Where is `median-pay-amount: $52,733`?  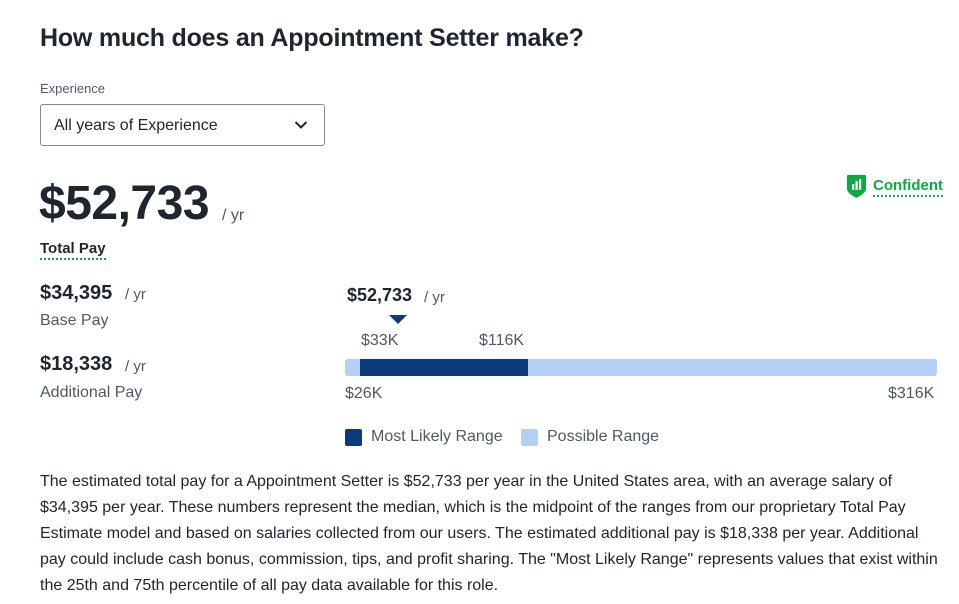 median-pay-amount: $52,733 is located at coordinates (380, 295).